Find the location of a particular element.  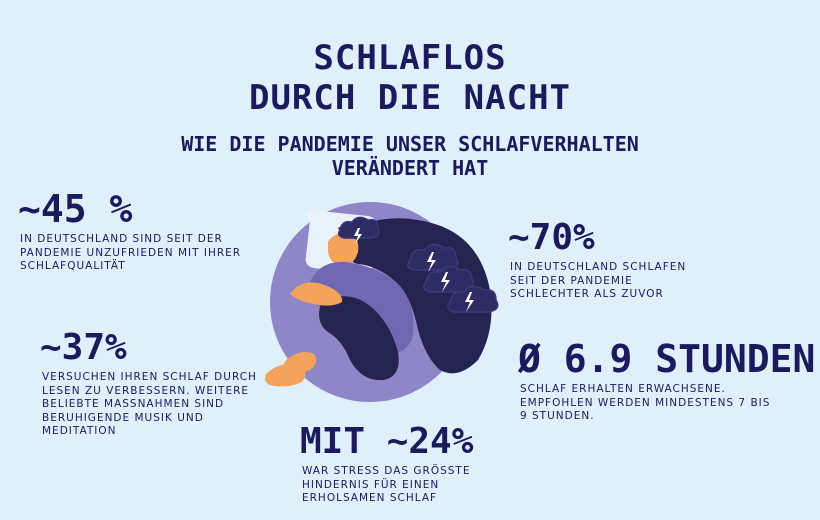

face is located at coordinates (343, 249).